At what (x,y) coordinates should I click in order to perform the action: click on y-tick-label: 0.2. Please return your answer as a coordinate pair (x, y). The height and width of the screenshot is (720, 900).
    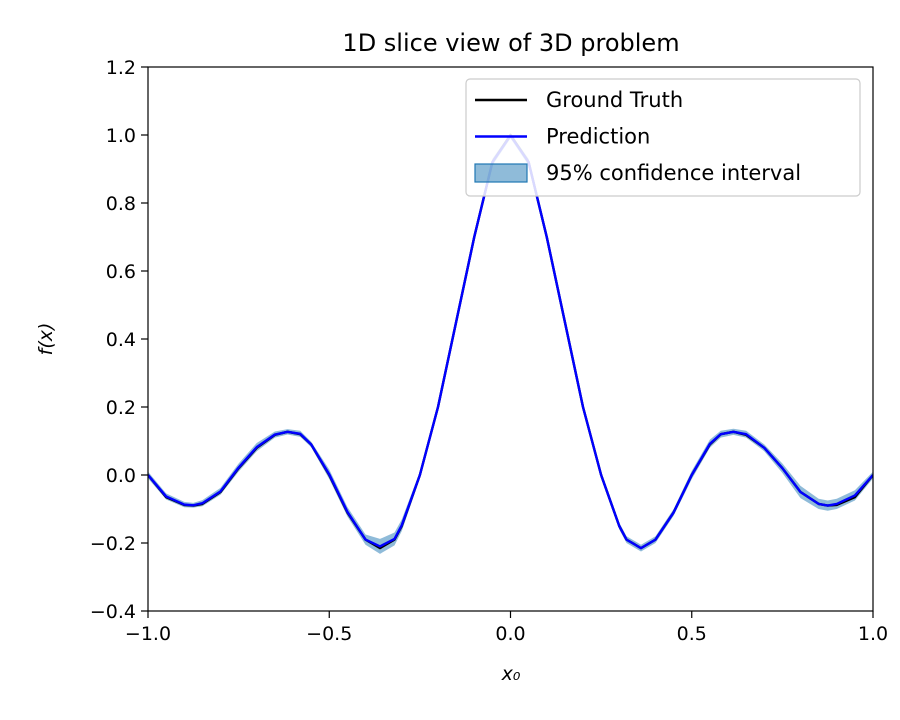
    Looking at the image, I should click on (121, 408).